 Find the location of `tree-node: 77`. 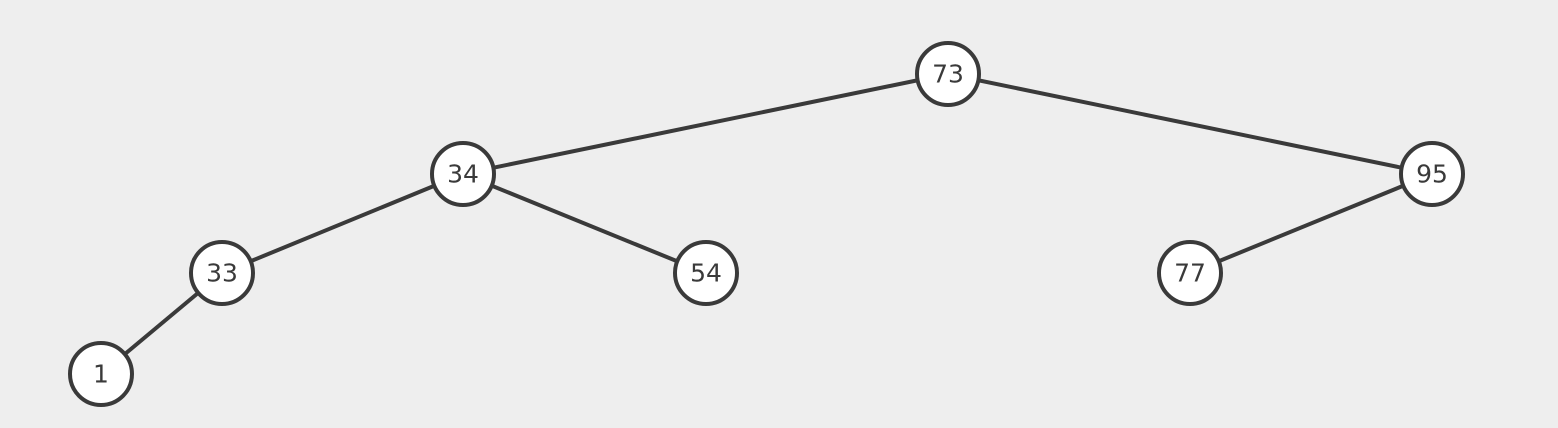

tree-node: 77 is located at coordinates (1190, 273).